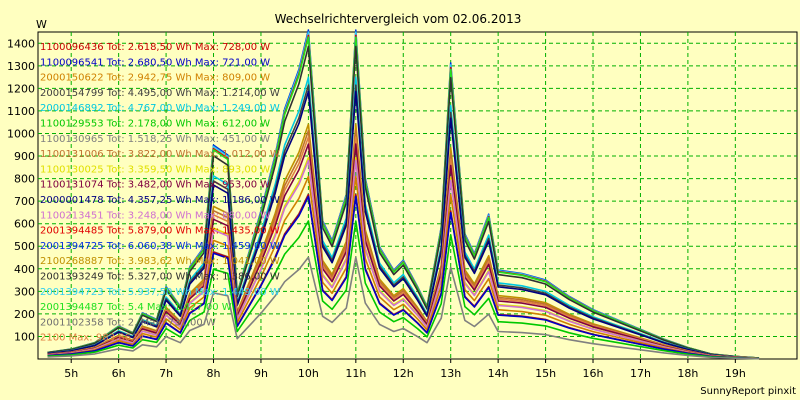 This screenshot has height=400, width=800. What do you see at coordinates (24, 156) in the screenshot?
I see `y-tick-label: 900` at bounding box center [24, 156].